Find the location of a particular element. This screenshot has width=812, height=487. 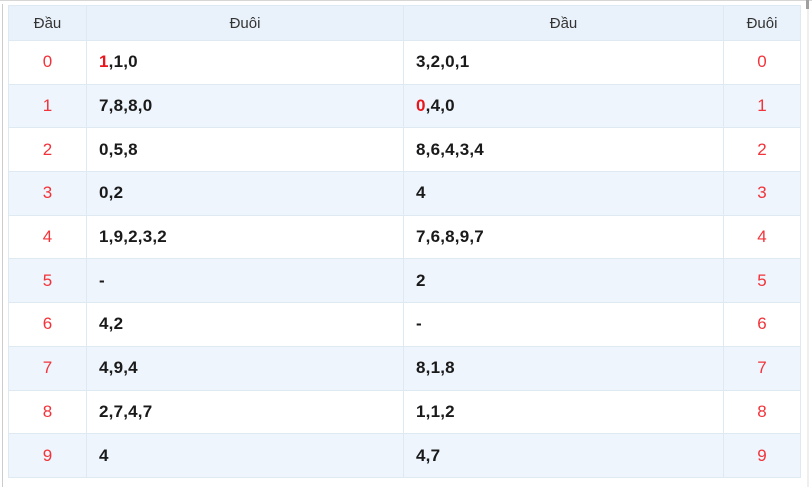

duoi-left-cell: 1,1,0 is located at coordinates (245, 62).